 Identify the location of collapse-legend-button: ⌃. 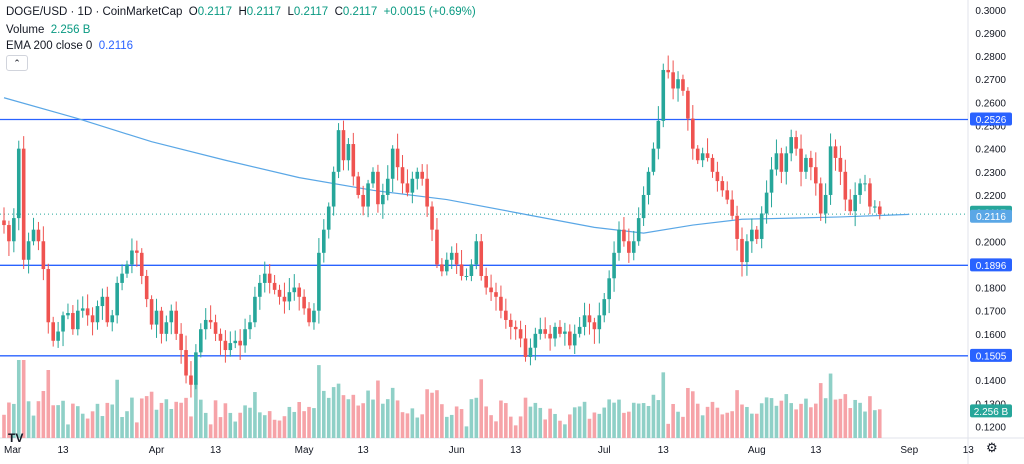
(17, 63).